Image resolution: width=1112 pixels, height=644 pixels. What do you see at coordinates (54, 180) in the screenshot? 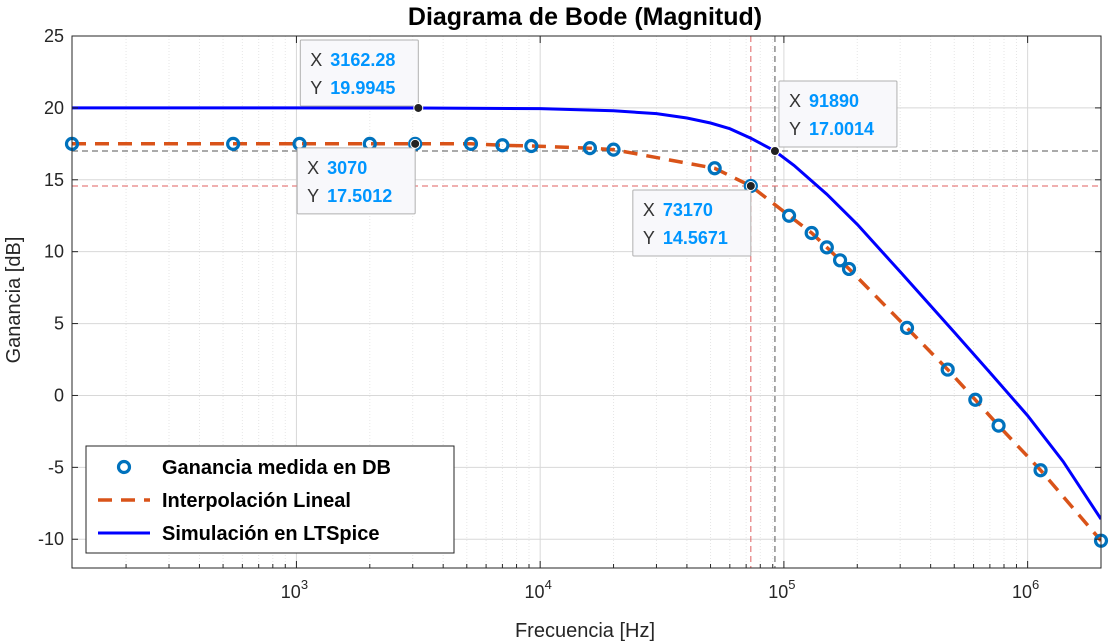
I see `y-tick-label: 15` at bounding box center [54, 180].